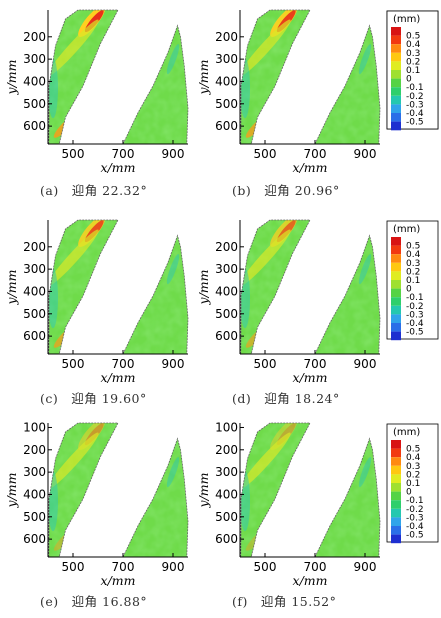 The image size is (441, 618). I want to click on panel-caption: (b) 迎角 20.96°, so click(286, 190).